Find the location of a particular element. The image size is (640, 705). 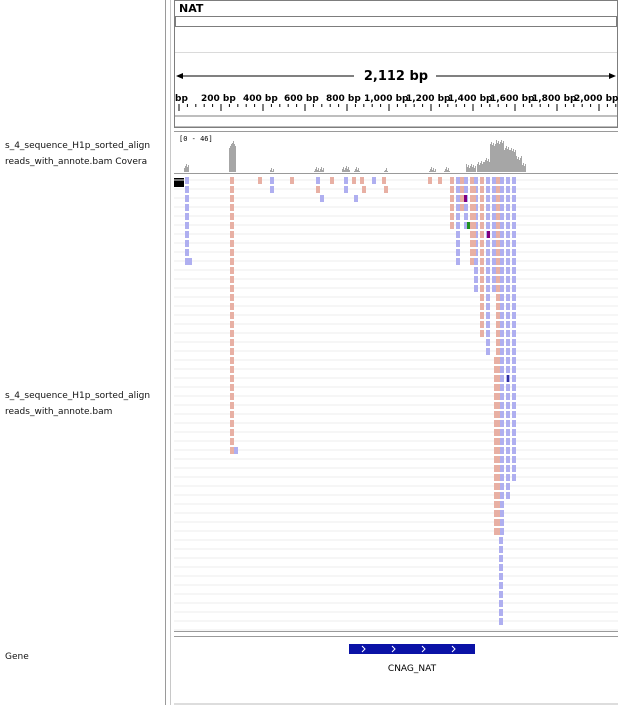

ruler-tick-label: 600 bp is located at coordinates (301, 99).